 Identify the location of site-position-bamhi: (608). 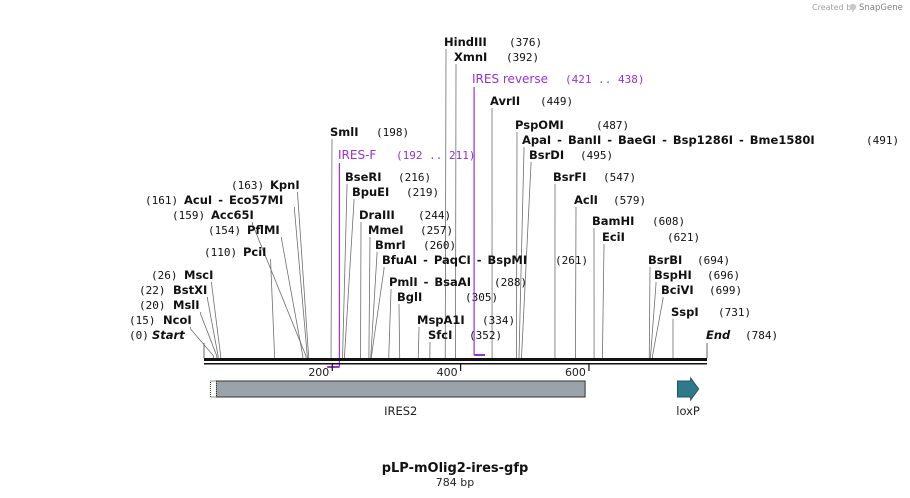
(668, 221).